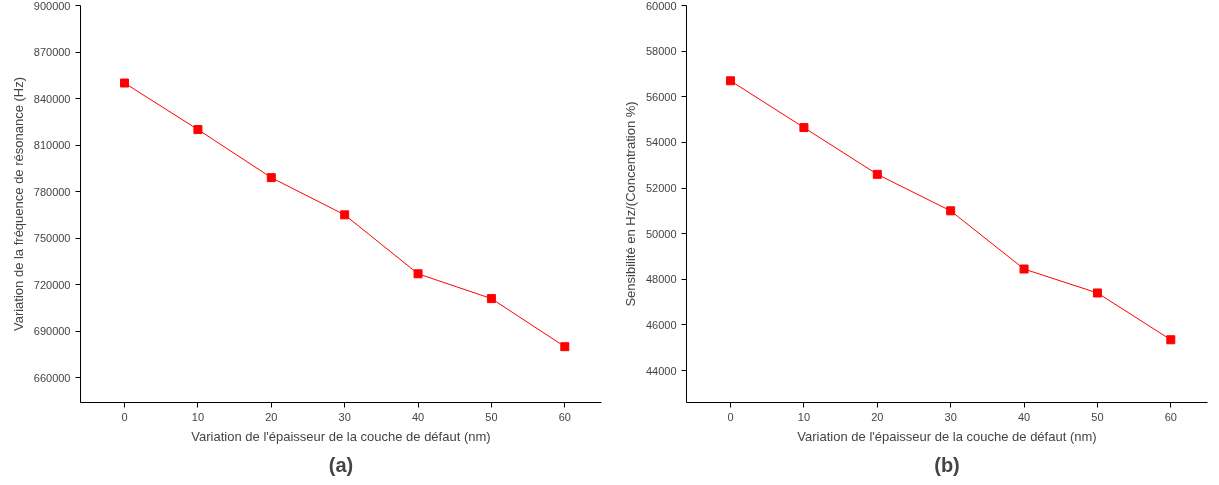 This screenshot has height=485, width=1219. I want to click on y-tick-label: 840000, so click(52, 98).